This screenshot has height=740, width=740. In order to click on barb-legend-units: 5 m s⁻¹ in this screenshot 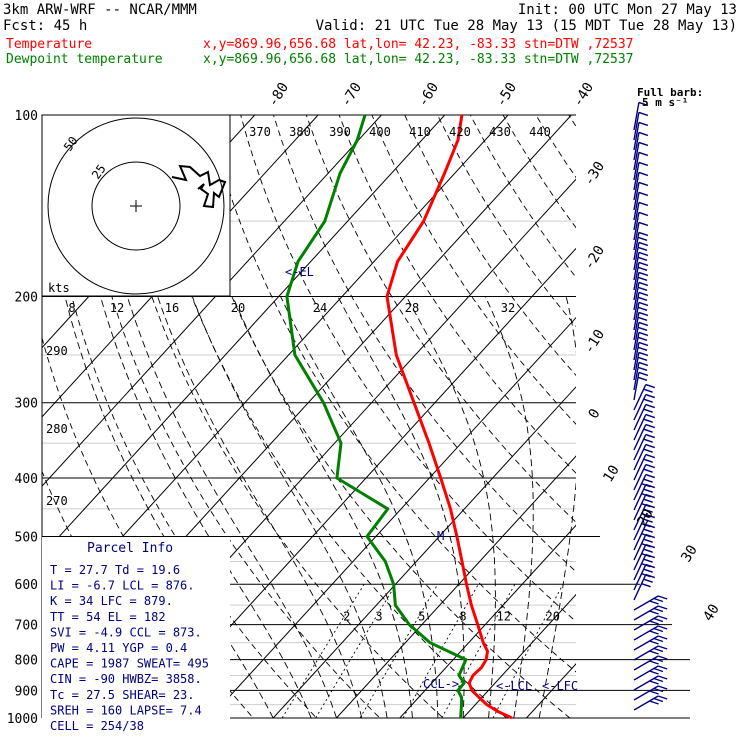, I will do `click(665, 102)`.